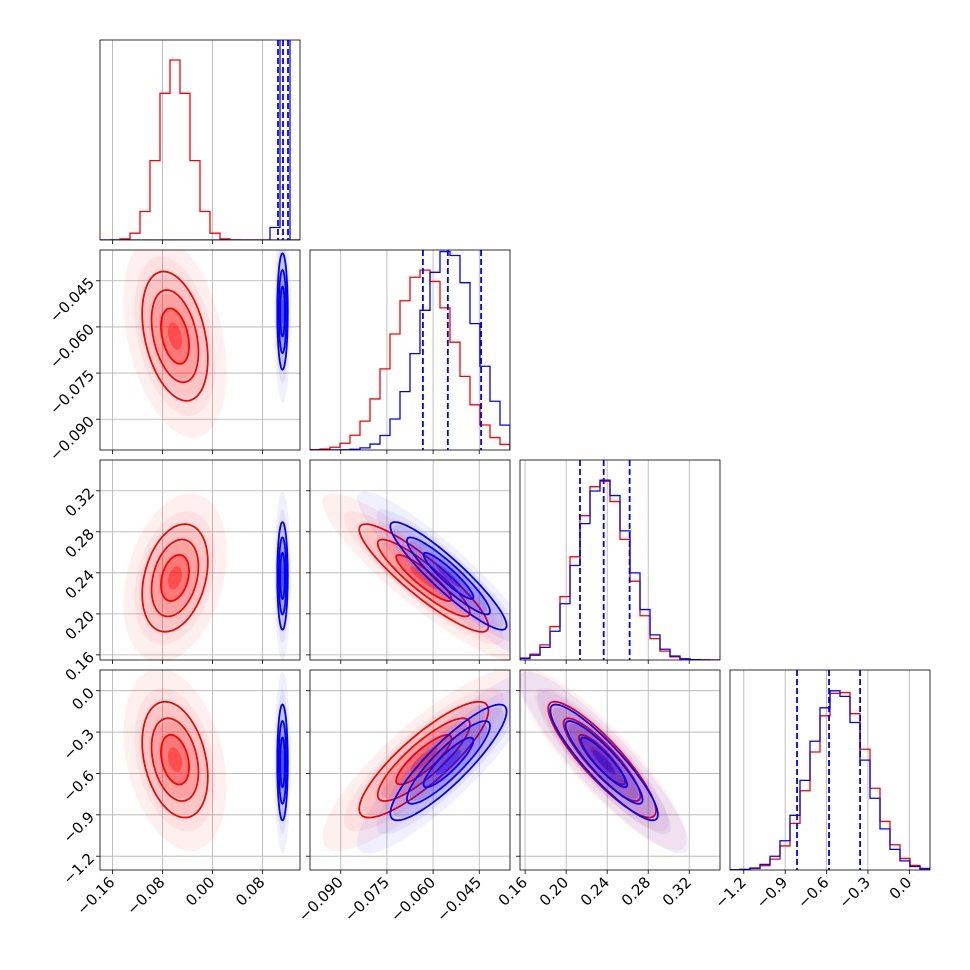  I want to click on y-tick-label: −0.045, so click(72, 300).